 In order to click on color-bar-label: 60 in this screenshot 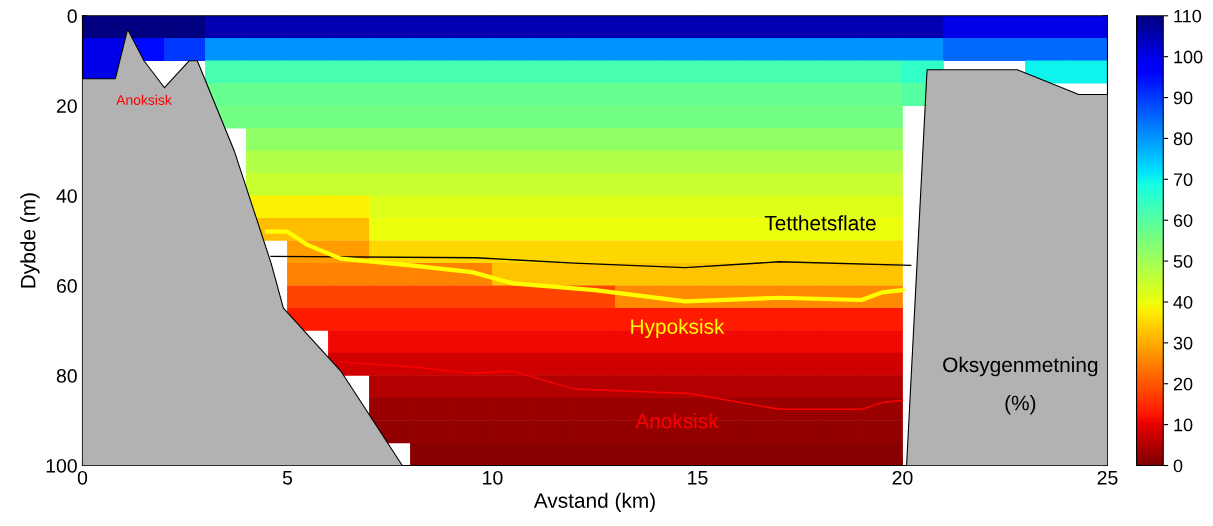, I will do `click(1183, 220)`.